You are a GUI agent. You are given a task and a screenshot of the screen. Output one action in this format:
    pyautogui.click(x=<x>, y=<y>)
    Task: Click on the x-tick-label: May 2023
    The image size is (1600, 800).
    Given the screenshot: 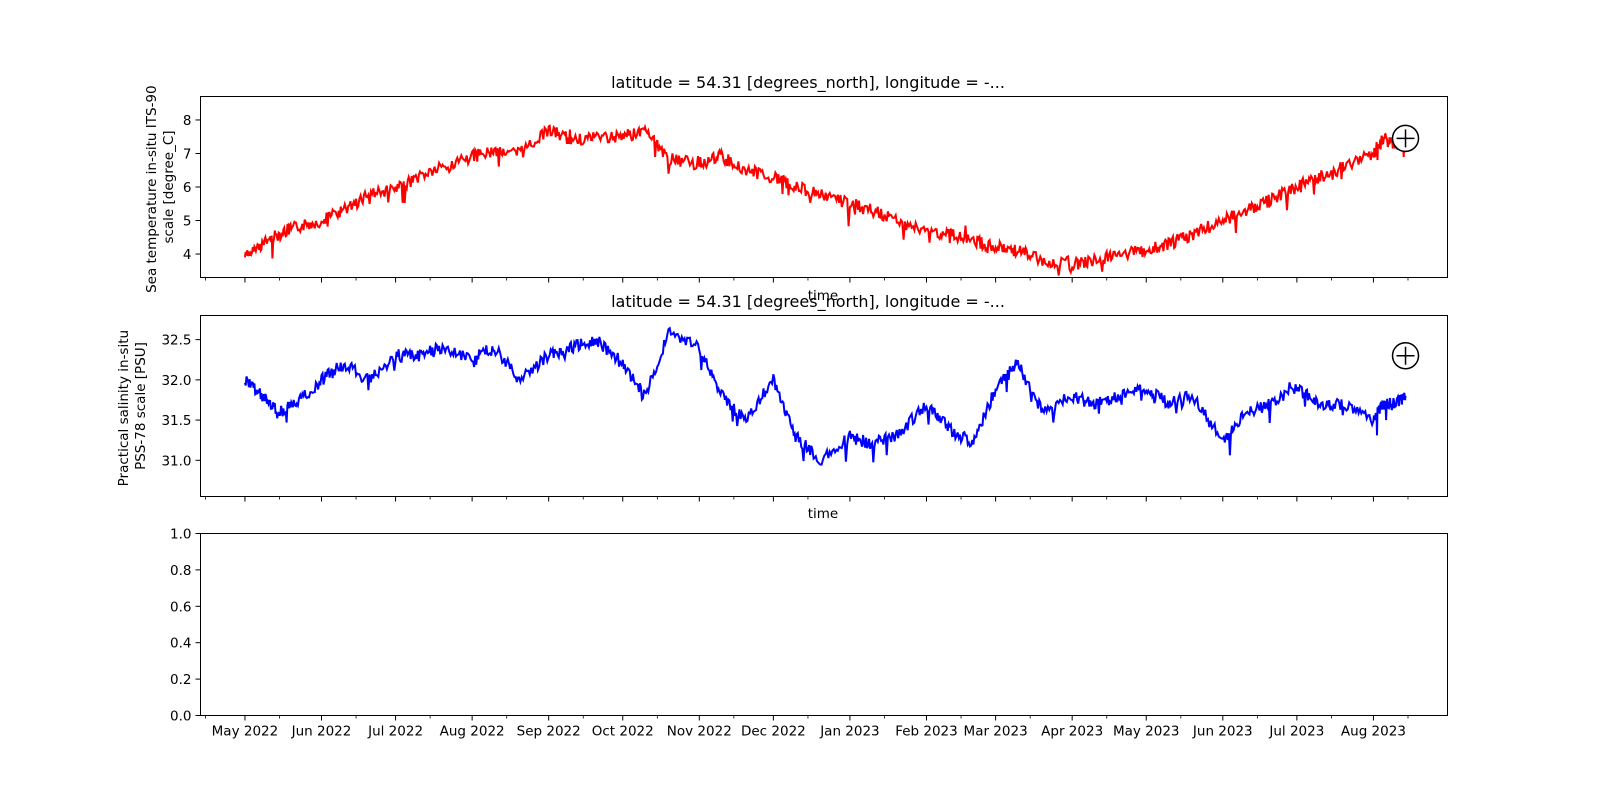 What is the action you would take?
    pyautogui.click(x=1146, y=732)
    